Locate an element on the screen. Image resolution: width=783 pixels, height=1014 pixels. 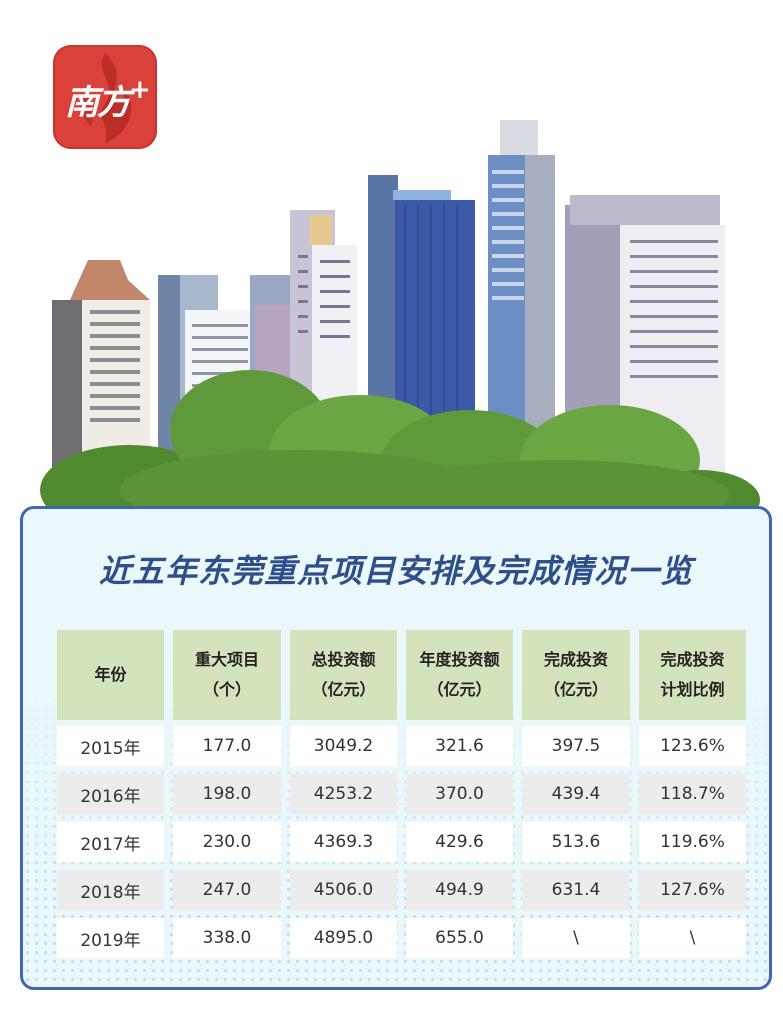
table-cell: 119.6% is located at coordinates (692, 842).